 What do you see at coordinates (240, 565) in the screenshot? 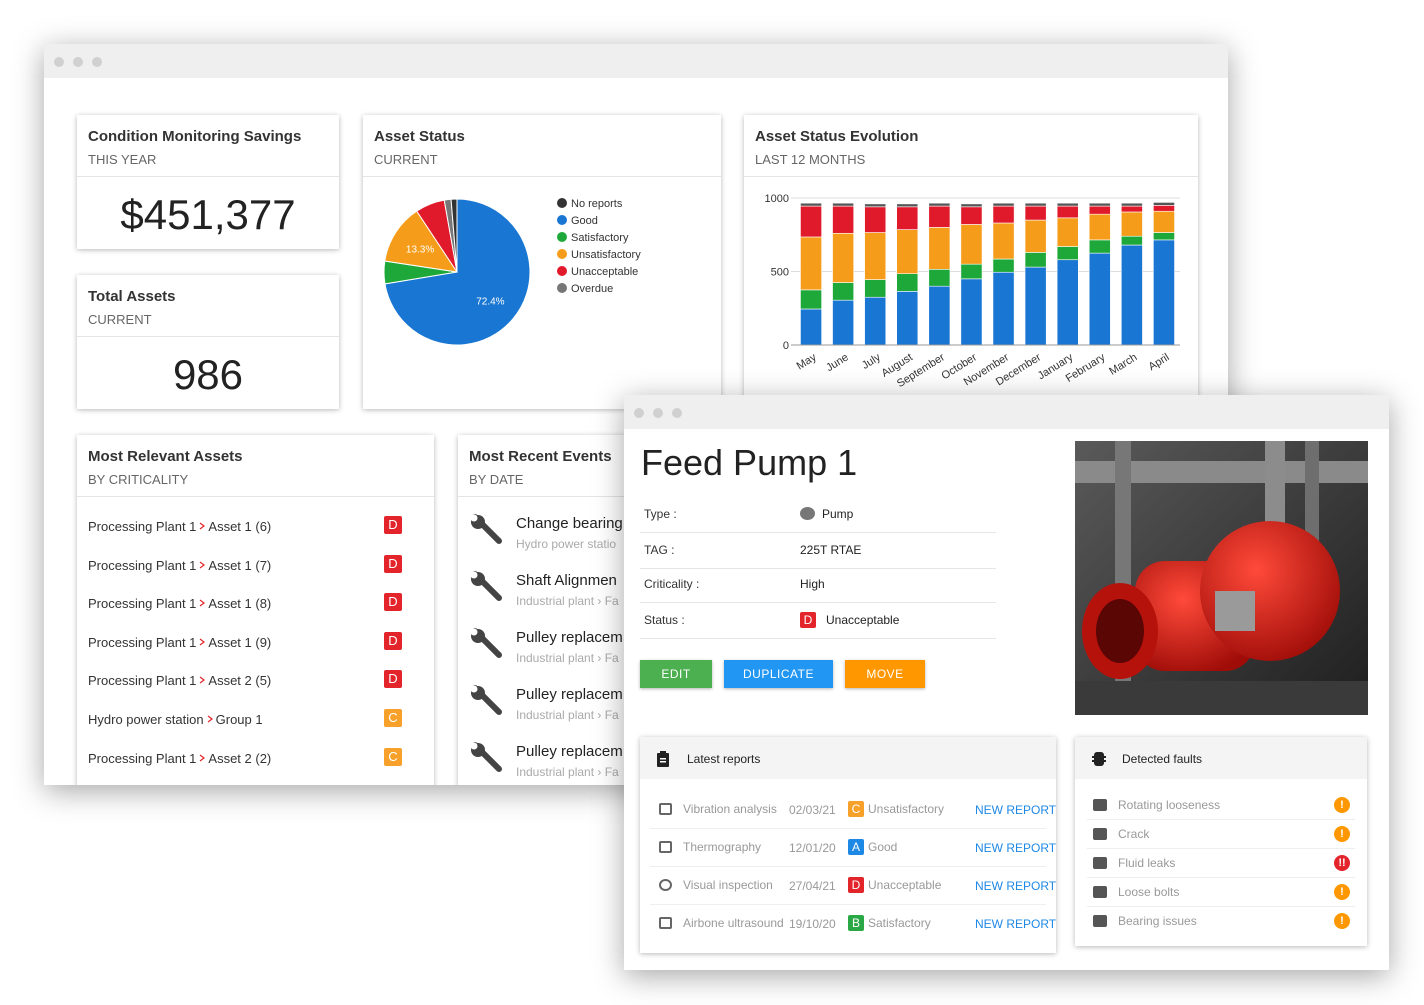
I see `asset-name: Asset 1 (7)` at bounding box center [240, 565].